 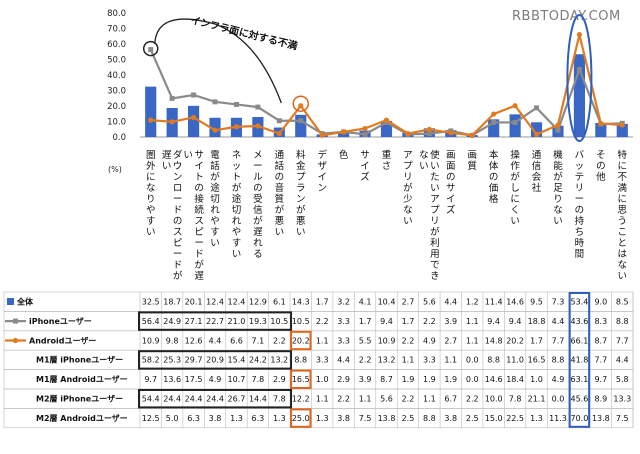 What do you see at coordinates (236, 340) in the screenshot?
I see `table-cell: 6.6` at bounding box center [236, 340].